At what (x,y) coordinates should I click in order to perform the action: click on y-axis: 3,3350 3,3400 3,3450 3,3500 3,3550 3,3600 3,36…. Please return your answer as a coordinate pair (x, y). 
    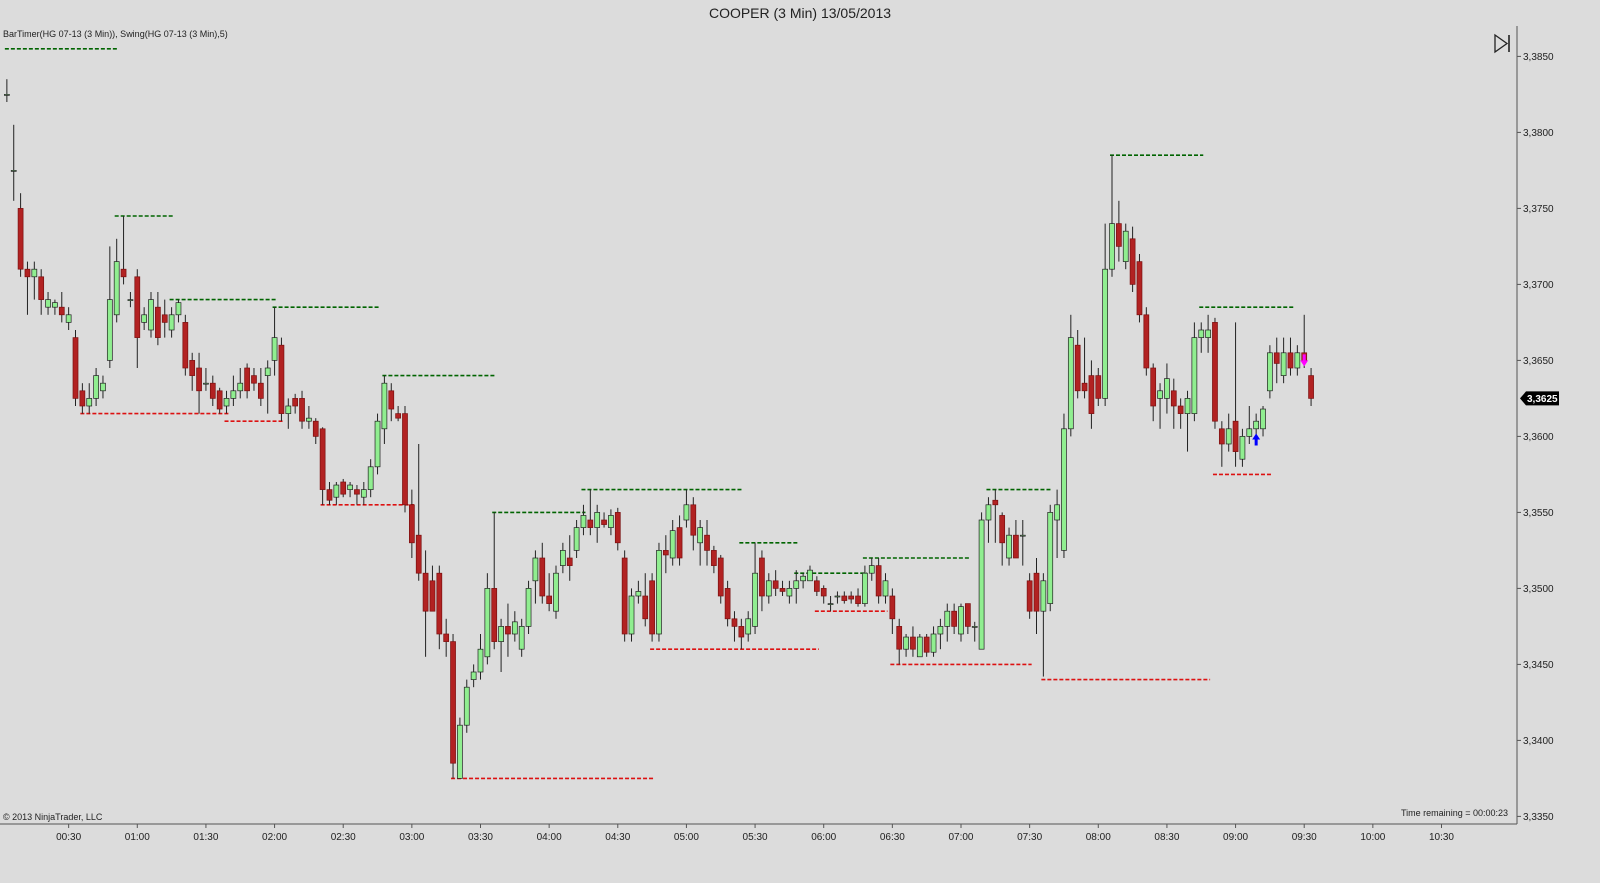
    Looking at the image, I should click on (1535, 437).